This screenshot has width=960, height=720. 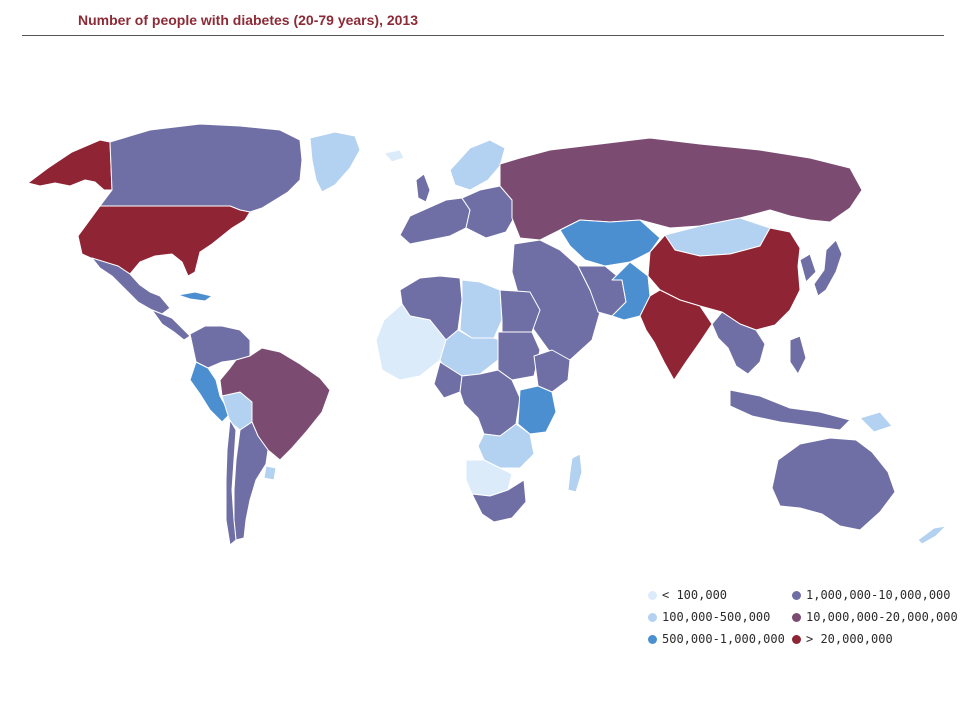 I want to click on region-indonesia, so click(x=790, y=410).